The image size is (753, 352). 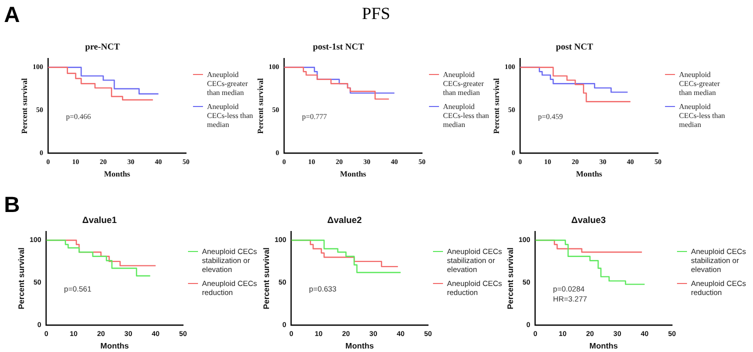 What do you see at coordinates (344, 219) in the screenshot?
I see `chart-title: Δvalue2` at bounding box center [344, 219].